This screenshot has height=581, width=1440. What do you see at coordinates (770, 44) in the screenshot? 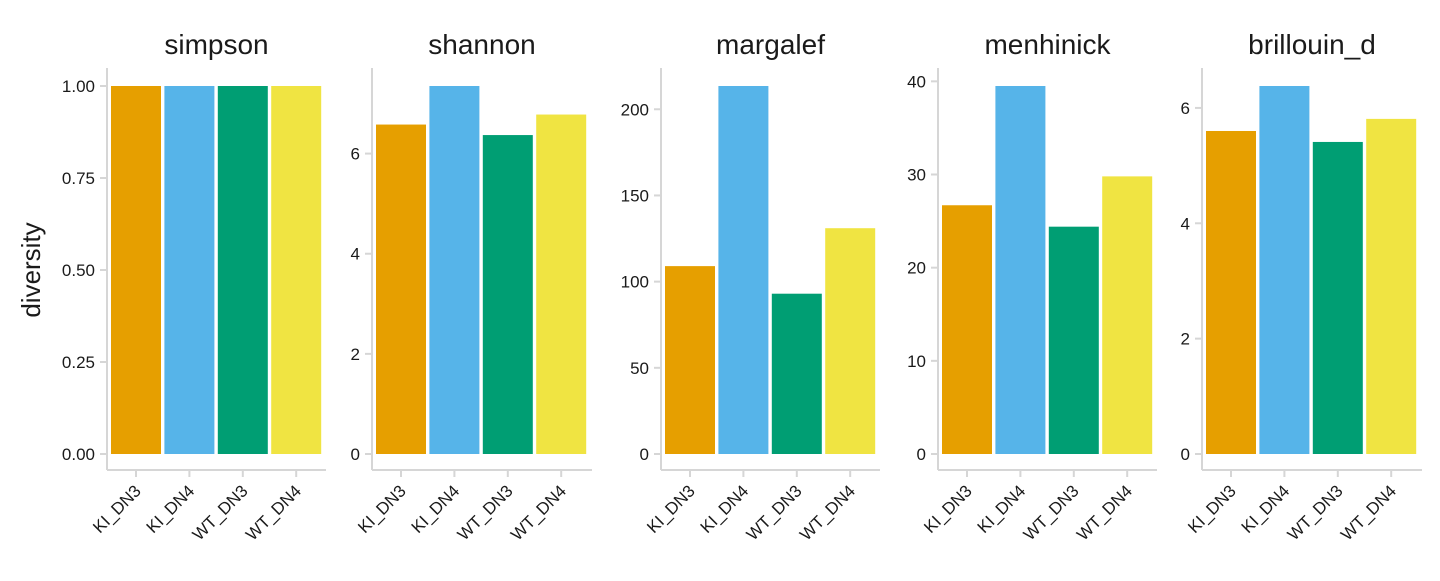
I see `panel-title: margalef` at bounding box center [770, 44].